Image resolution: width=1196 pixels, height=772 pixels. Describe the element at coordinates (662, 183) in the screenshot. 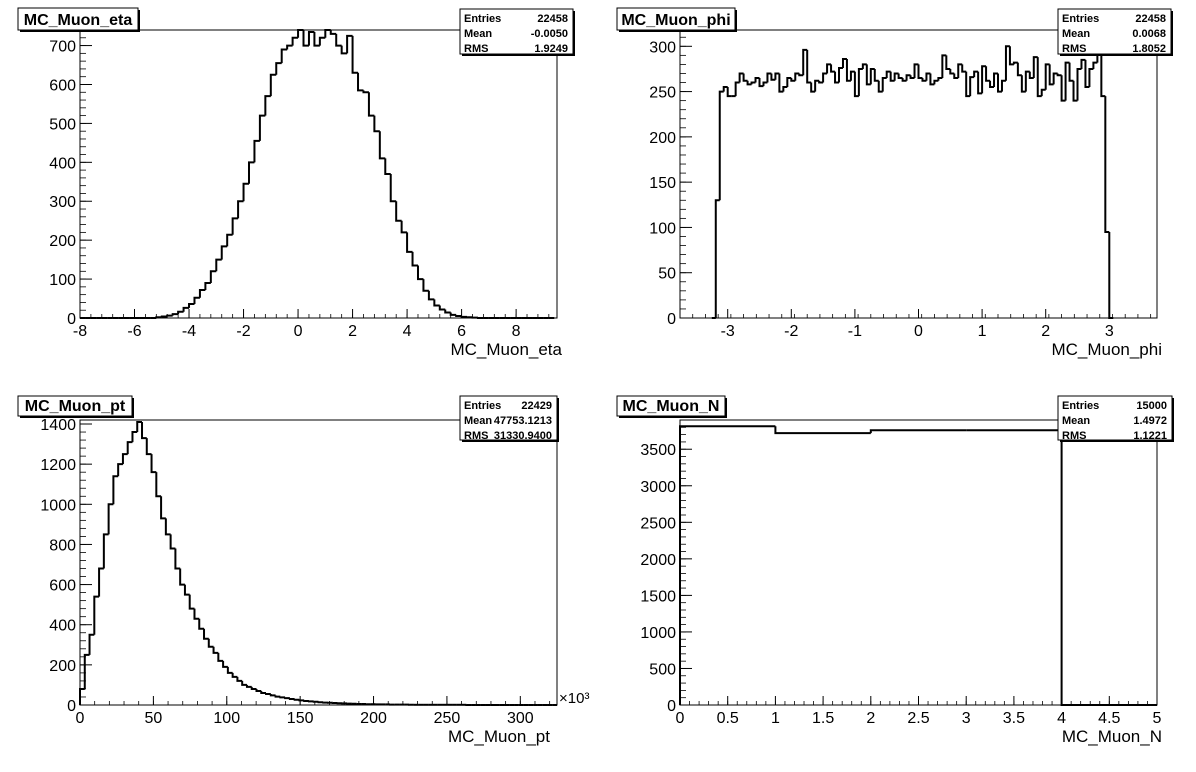

I see `y-tick-label: 150` at that location.